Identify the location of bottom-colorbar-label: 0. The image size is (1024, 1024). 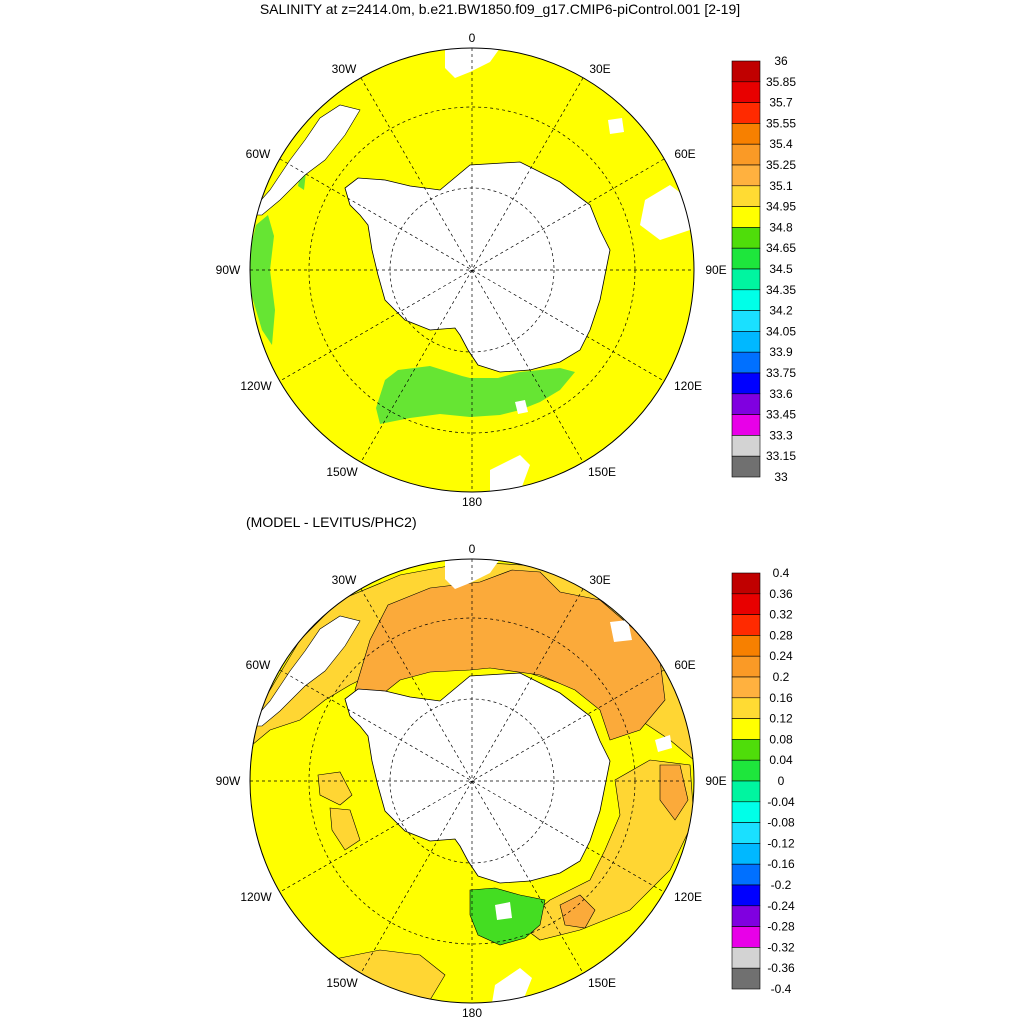
(781, 781).